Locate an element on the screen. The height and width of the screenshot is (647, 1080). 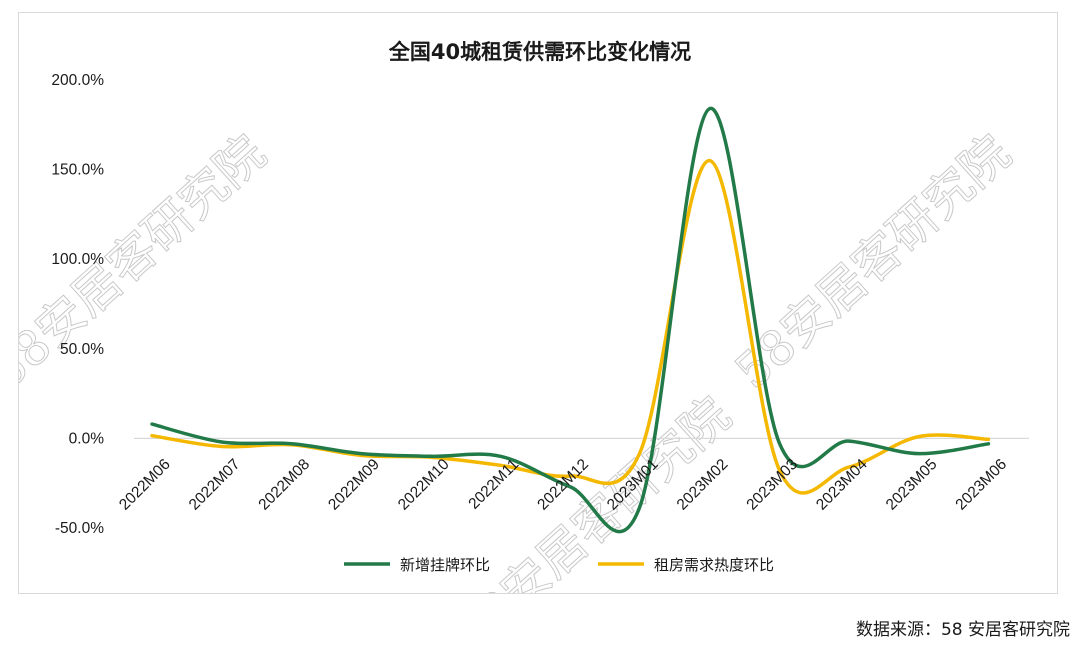
legend-label: 租房需求热度环比 is located at coordinates (714, 565).